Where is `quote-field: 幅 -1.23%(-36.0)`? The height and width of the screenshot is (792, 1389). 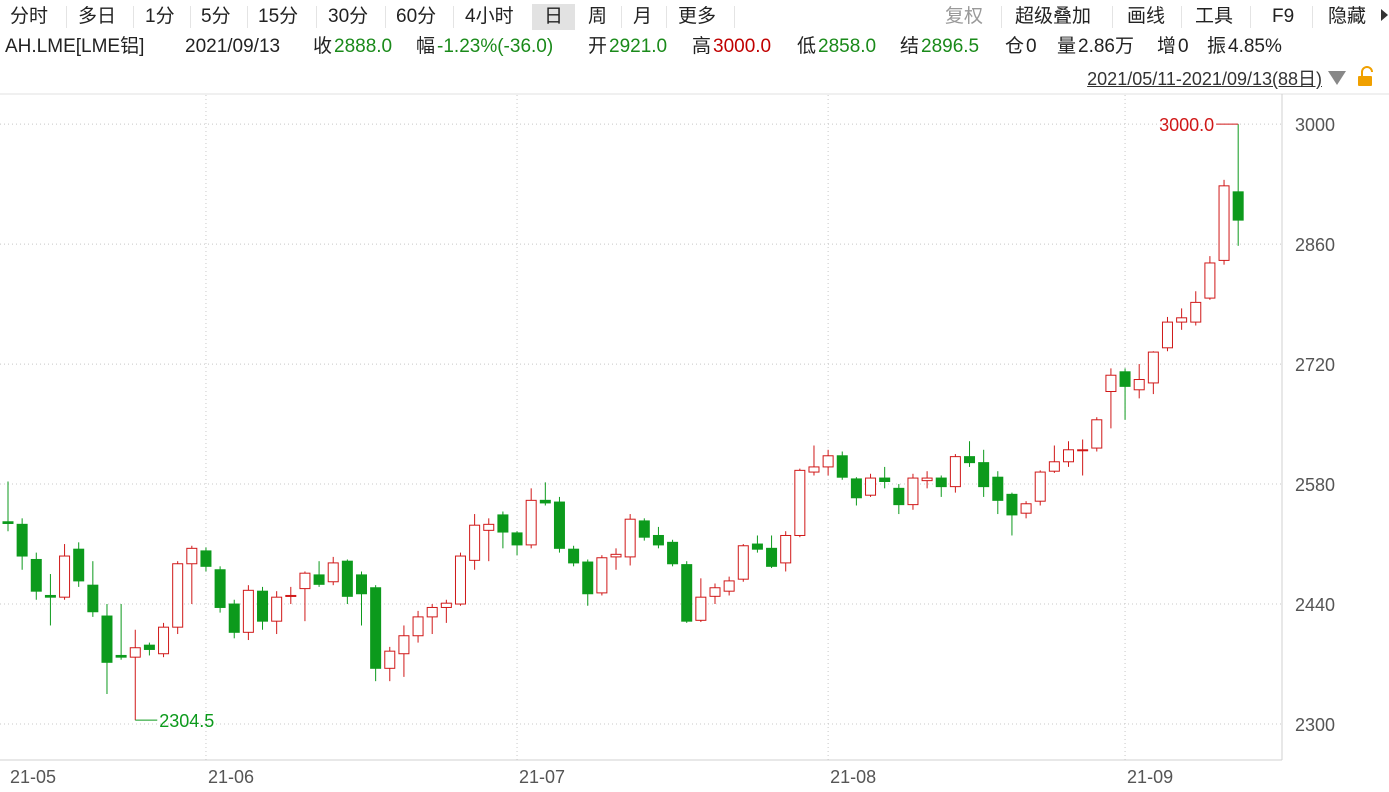
quote-field: 幅 -1.23%(-36.0) is located at coordinates (484, 47).